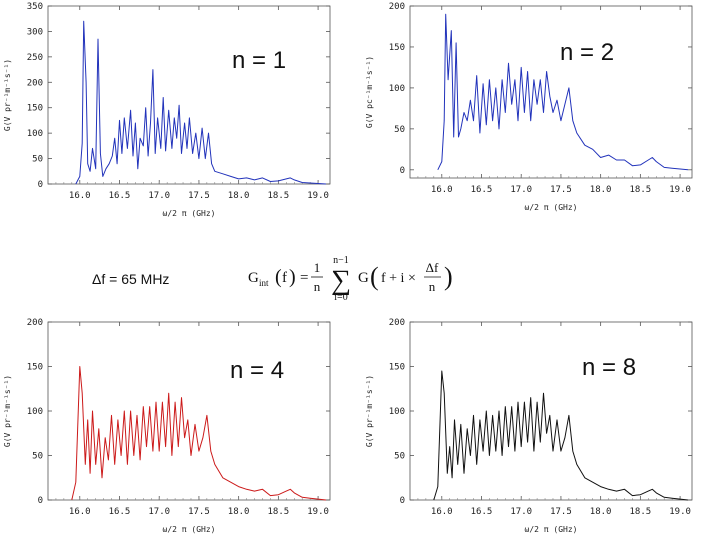 This screenshot has height=540, width=720. What do you see at coordinates (317, 286) in the screenshot?
I see `formula-frac-den: n` at bounding box center [317, 286].